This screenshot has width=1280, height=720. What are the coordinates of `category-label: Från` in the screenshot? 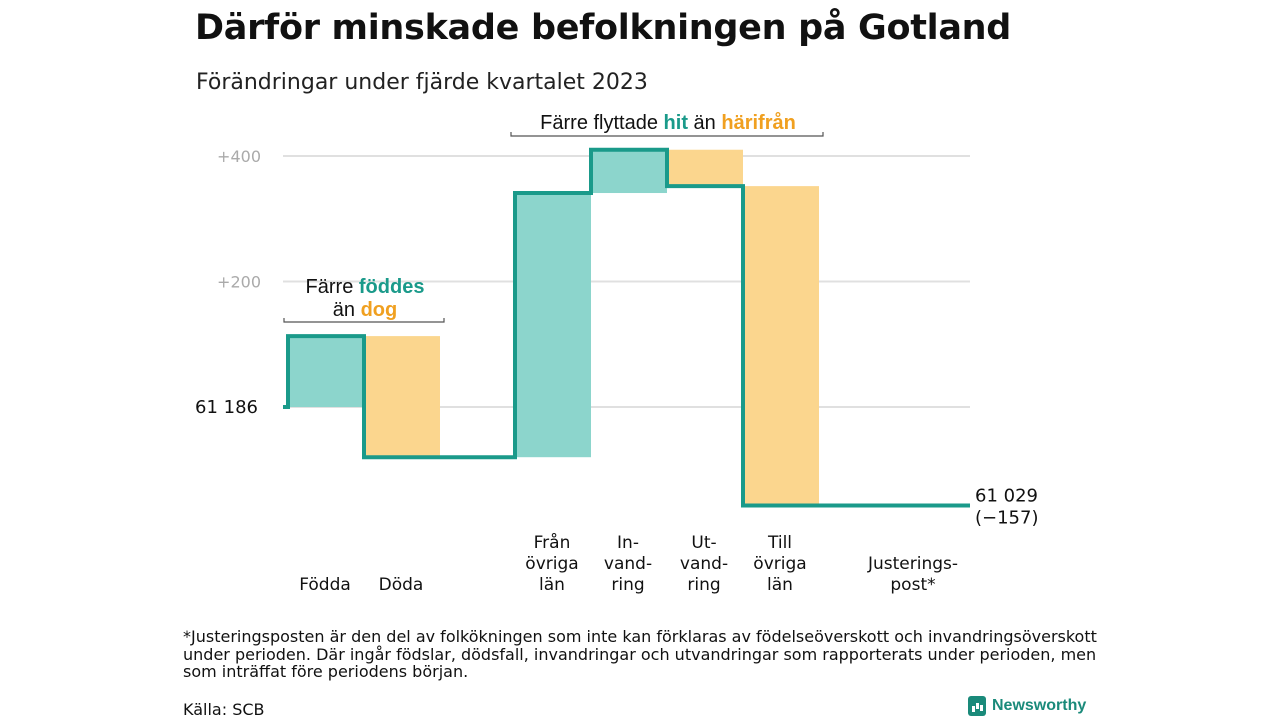 It's located at (552, 542).